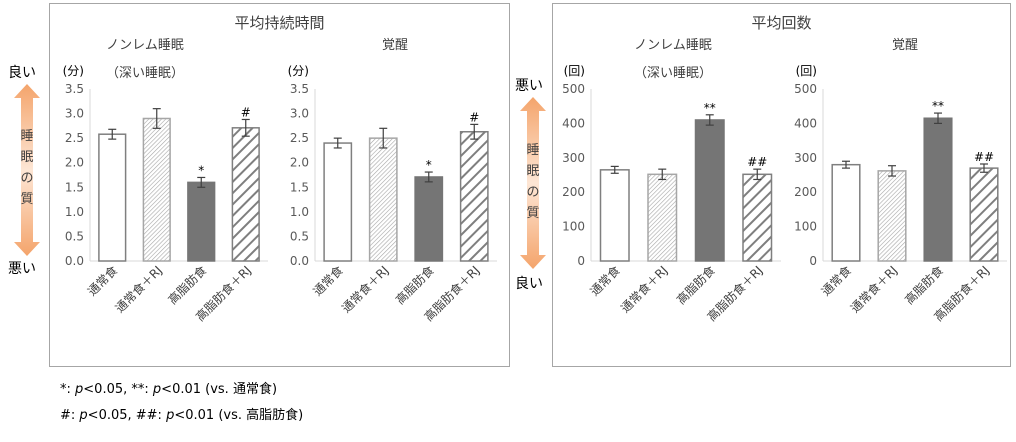  Describe the element at coordinates (781, 23) in the screenshot. I see `count-panel-title: 平均回数` at that location.